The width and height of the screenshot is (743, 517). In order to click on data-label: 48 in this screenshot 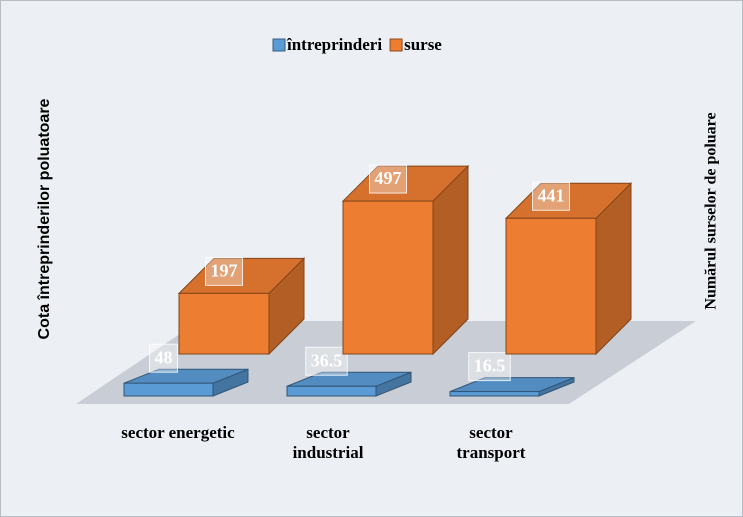, I will do `click(164, 357)`.